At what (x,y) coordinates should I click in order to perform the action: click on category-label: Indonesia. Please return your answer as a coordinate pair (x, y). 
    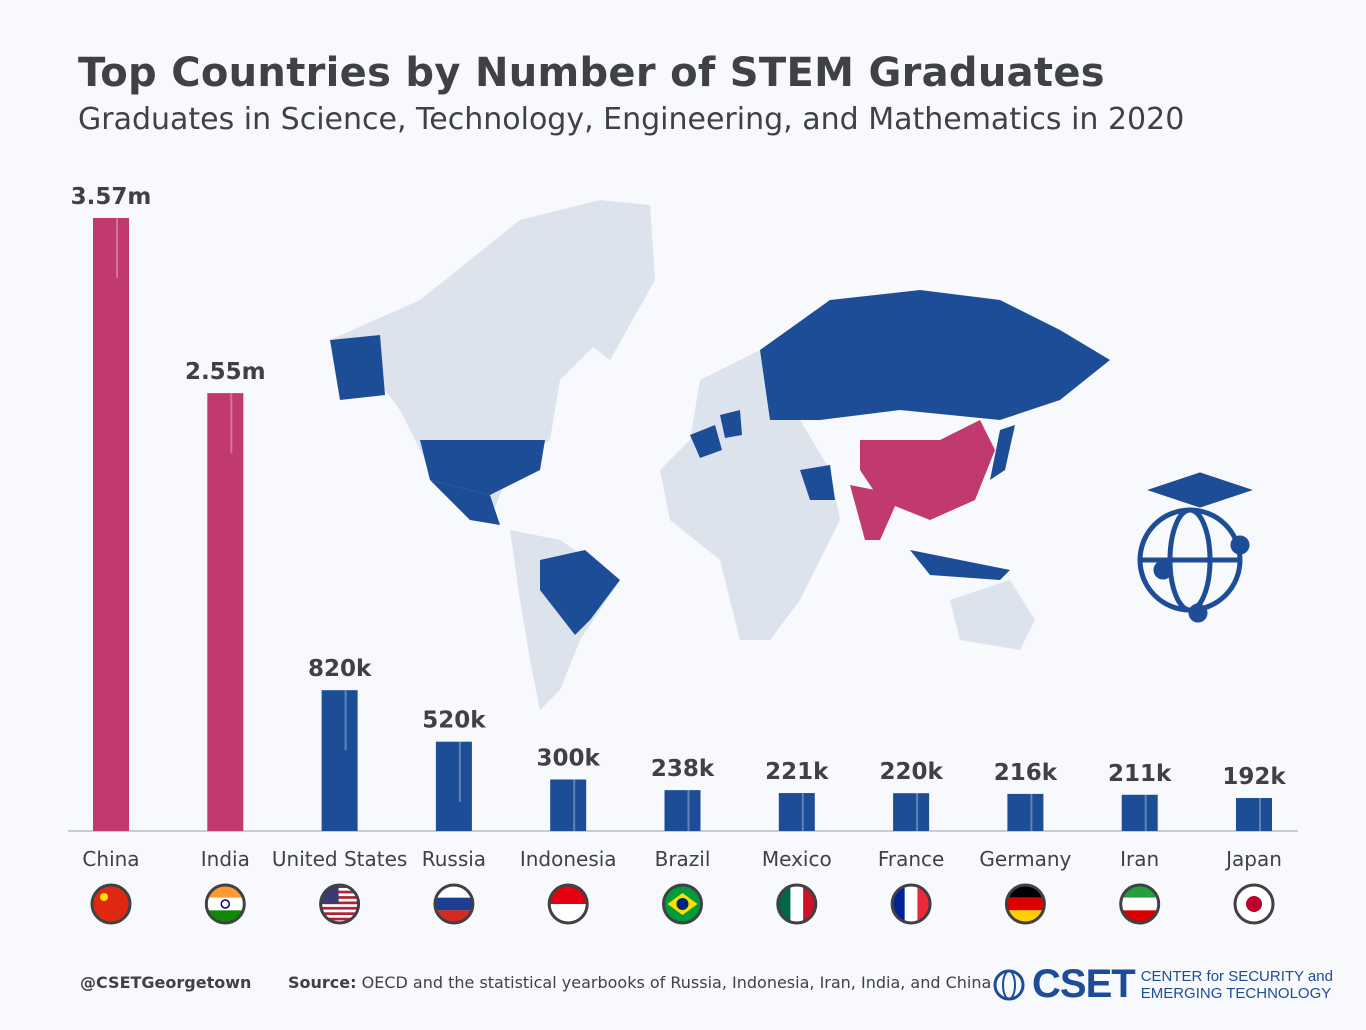
    Looking at the image, I should click on (568, 859).